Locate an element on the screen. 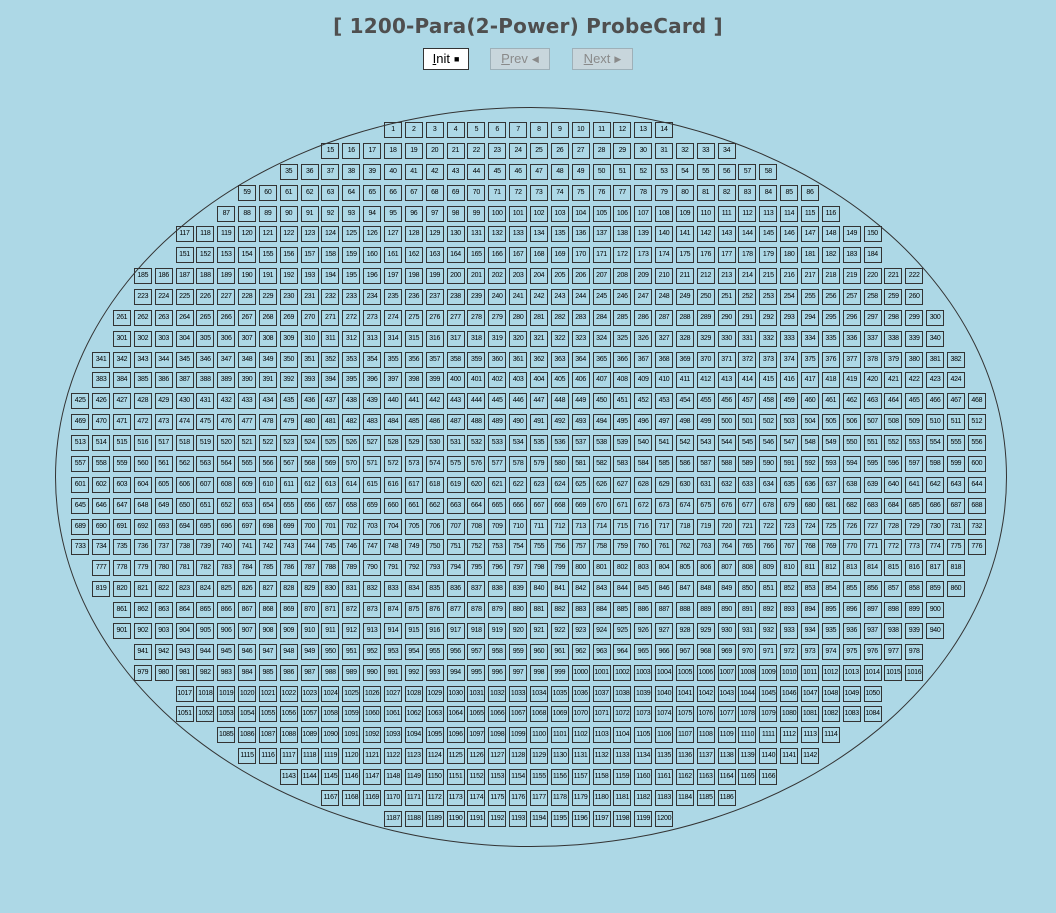  die-cell: 1105 is located at coordinates (643, 735).